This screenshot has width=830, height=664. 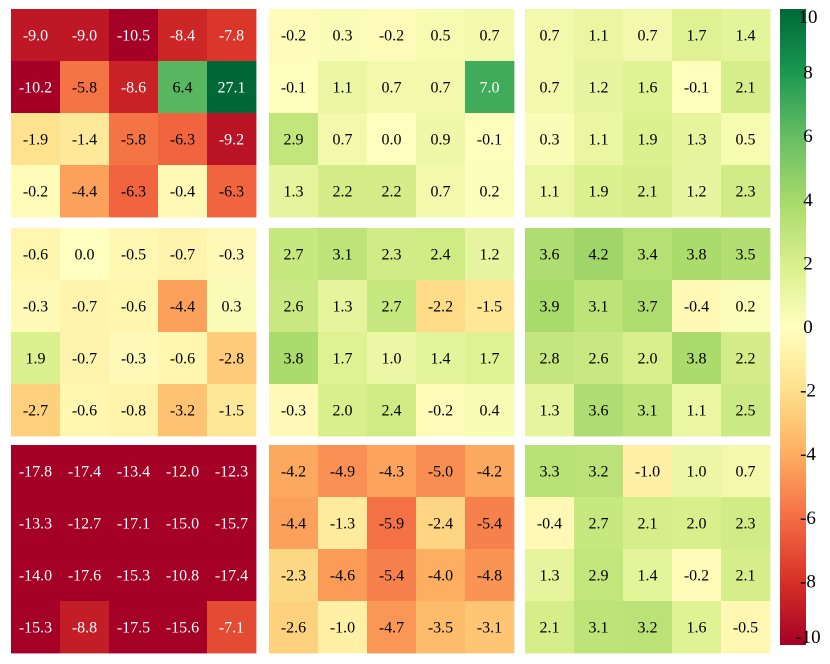 What do you see at coordinates (84, 88) in the screenshot?
I see `cell-value-label: -5.8` at bounding box center [84, 88].